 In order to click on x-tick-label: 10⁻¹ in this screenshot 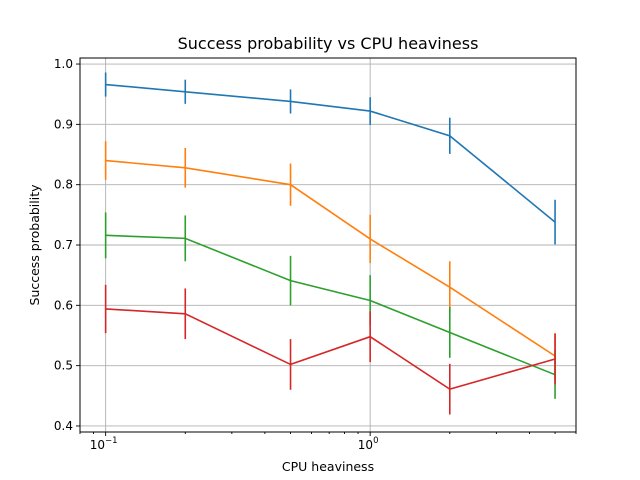, I will do `click(104, 444)`.